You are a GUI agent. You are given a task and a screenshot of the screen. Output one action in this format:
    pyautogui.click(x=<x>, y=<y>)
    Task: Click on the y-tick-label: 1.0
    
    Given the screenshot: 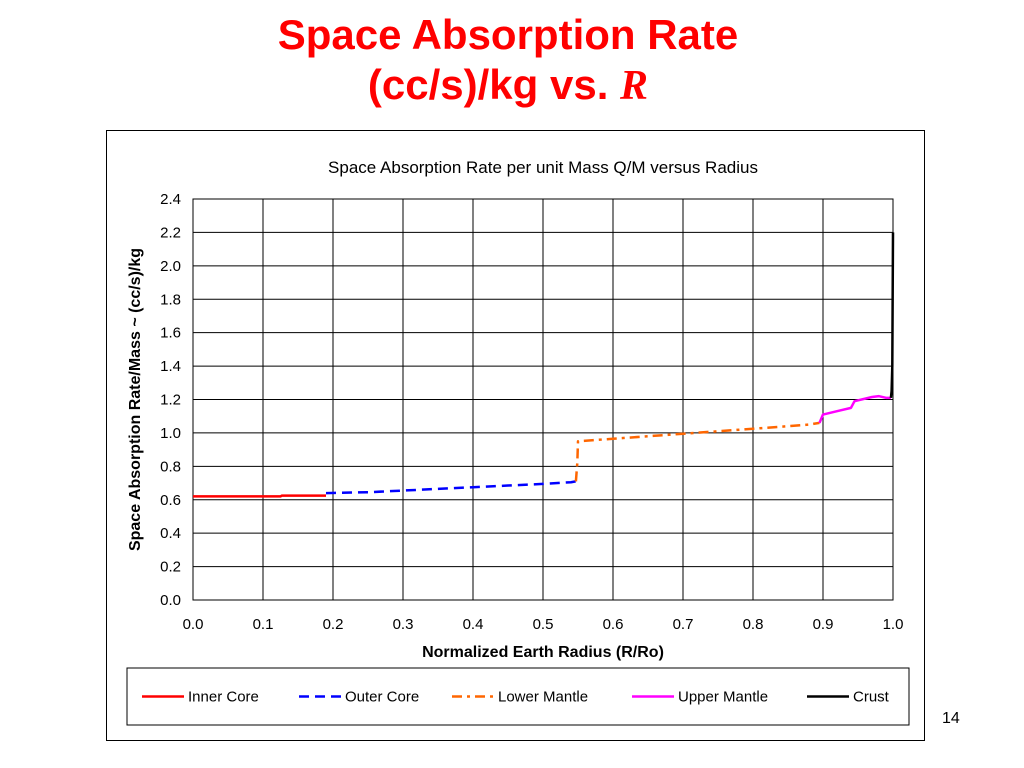 What is the action you would take?
    pyautogui.click(x=170, y=433)
    